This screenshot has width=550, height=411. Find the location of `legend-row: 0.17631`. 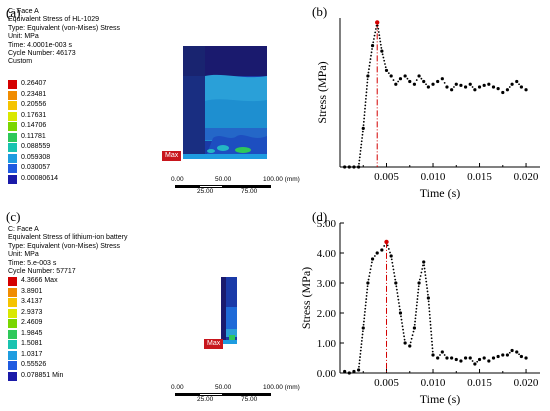

legend-row: 0.17631 is located at coordinates (38, 116).